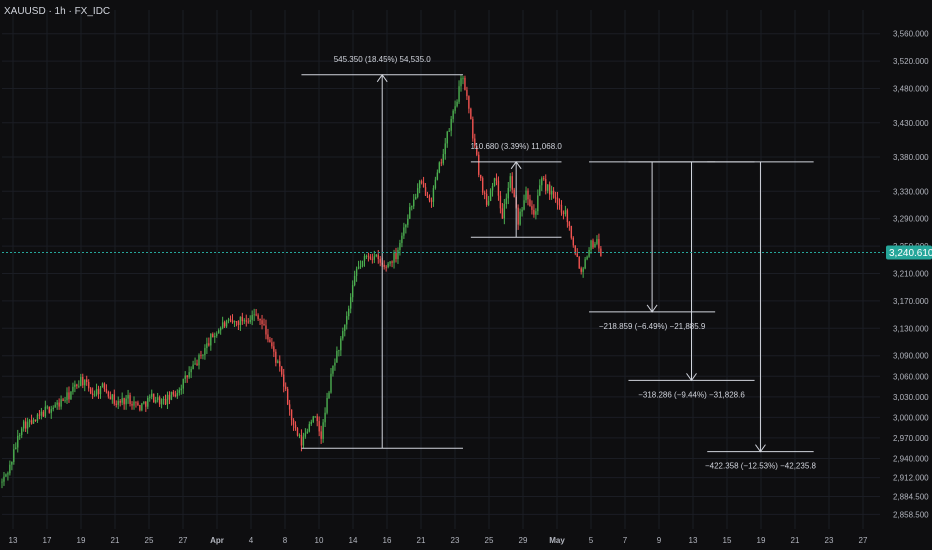 This screenshot has height=550, width=932. Describe the element at coordinates (911, 497) in the screenshot. I see `price-tick-label: 2,884.500` at that location.